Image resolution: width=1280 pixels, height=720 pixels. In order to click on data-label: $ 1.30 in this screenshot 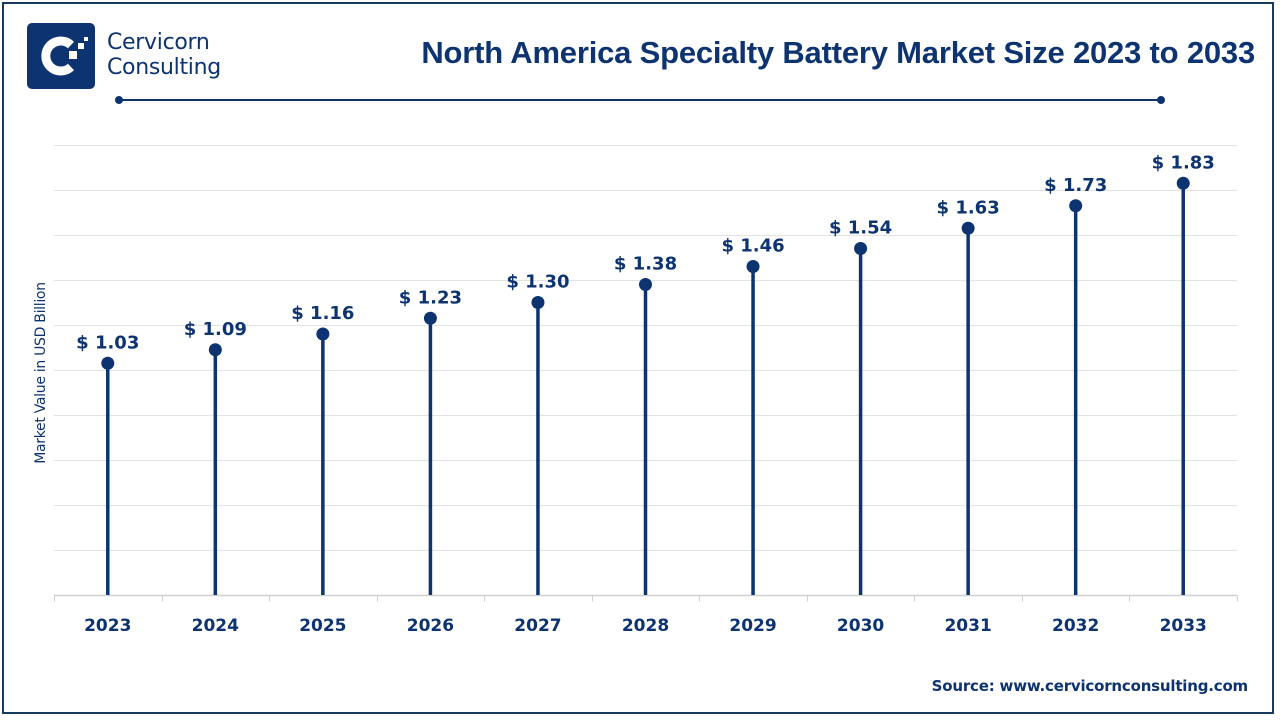, I will do `click(537, 282)`.